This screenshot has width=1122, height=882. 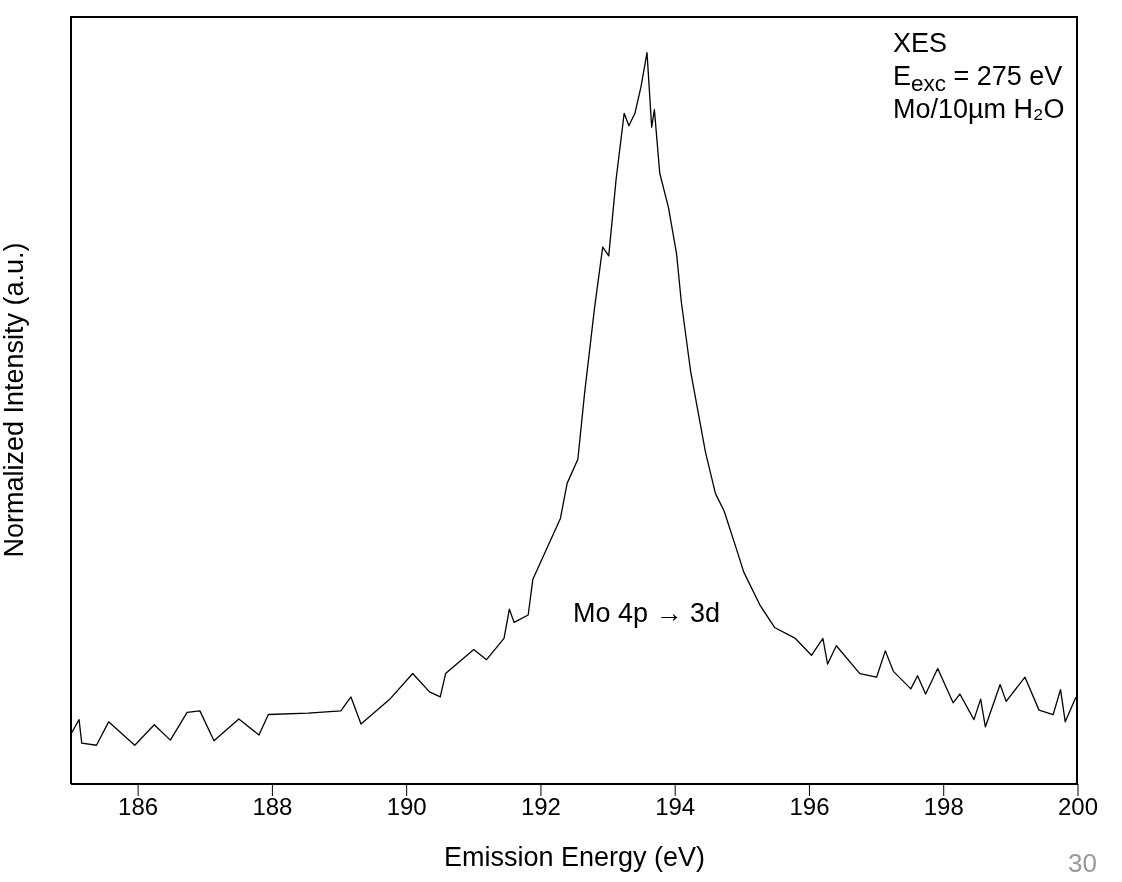 I want to click on x-tick-label: 200, so click(x=1078, y=807).